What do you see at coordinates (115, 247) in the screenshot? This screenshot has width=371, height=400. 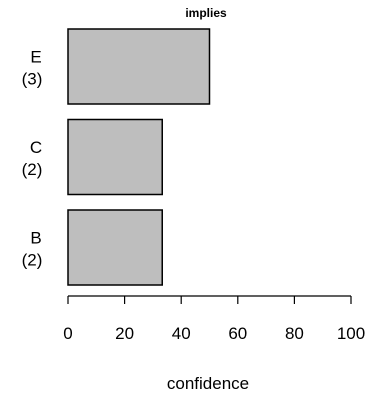 I see `bar-B` at bounding box center [115, 247].